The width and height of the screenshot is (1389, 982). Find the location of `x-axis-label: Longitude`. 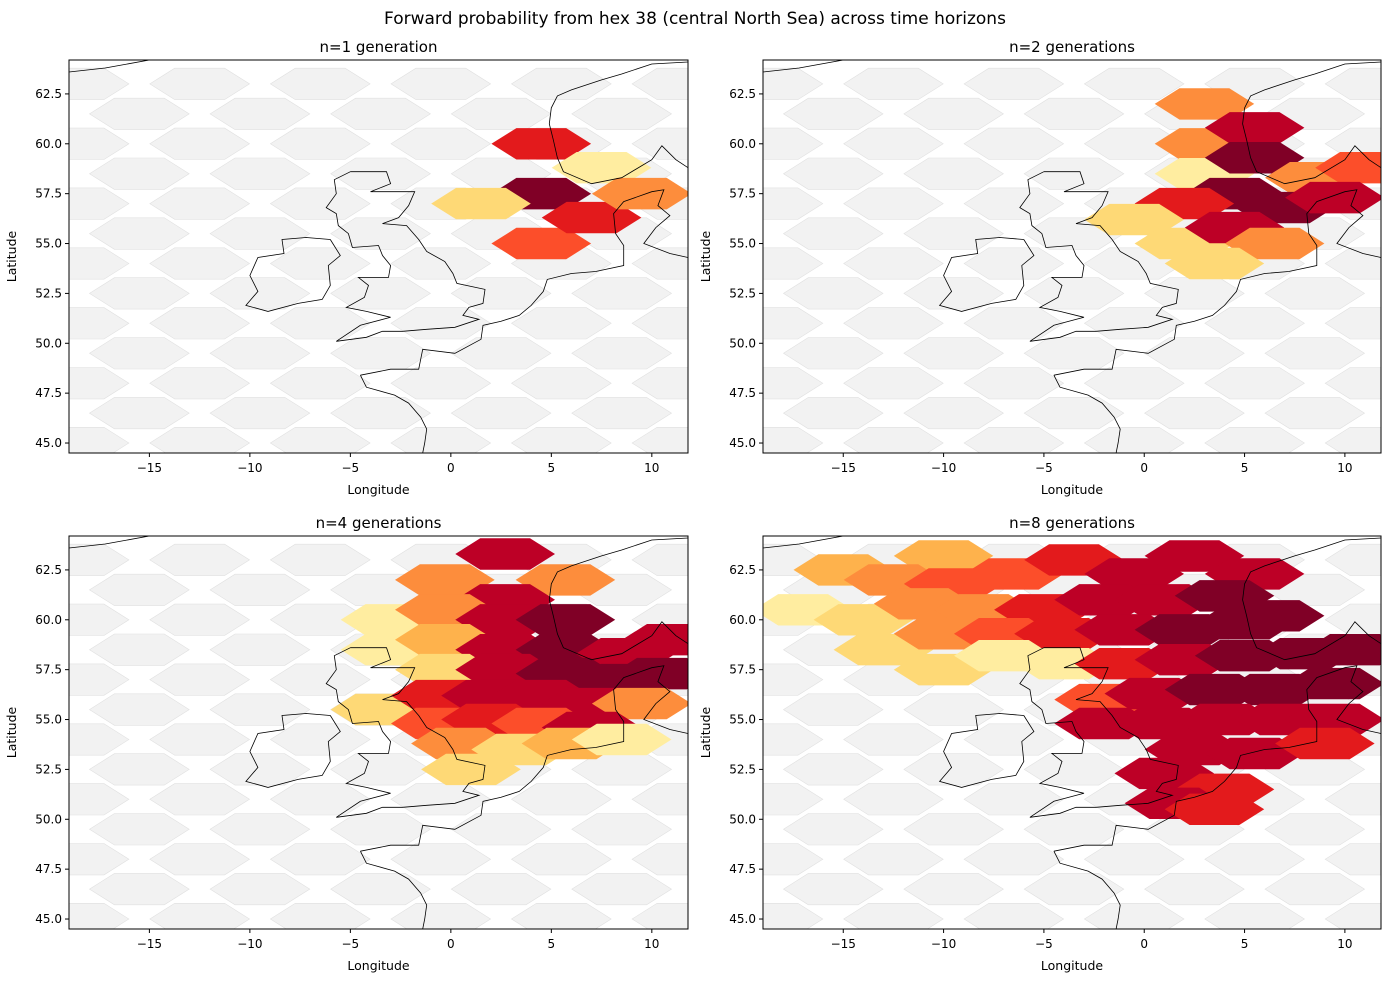

x-axis-label: Longitude is located at coordinates (378, 965).